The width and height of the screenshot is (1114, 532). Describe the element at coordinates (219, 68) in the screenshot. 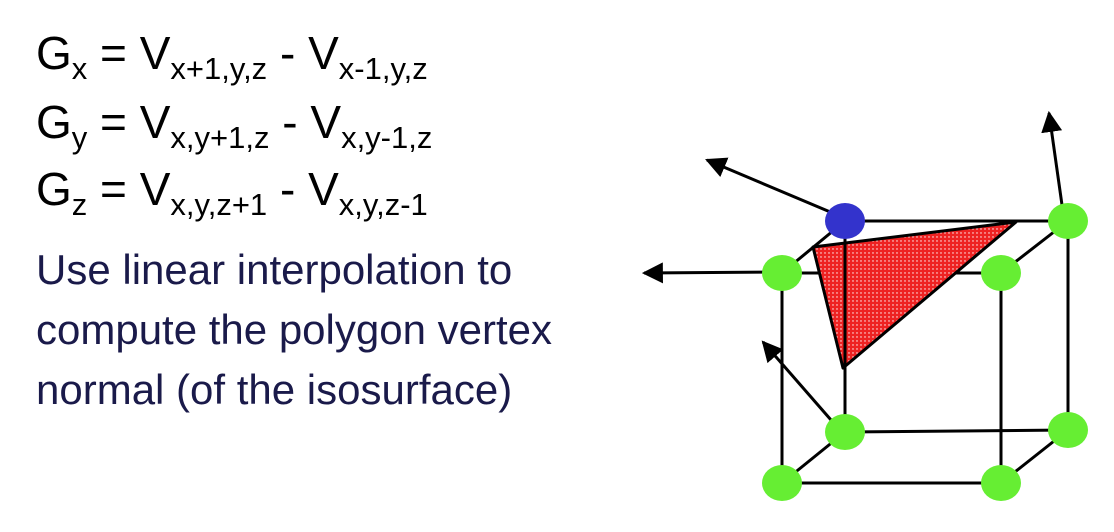

I see `eq-v1-sub: x+1,y,z` at that location.